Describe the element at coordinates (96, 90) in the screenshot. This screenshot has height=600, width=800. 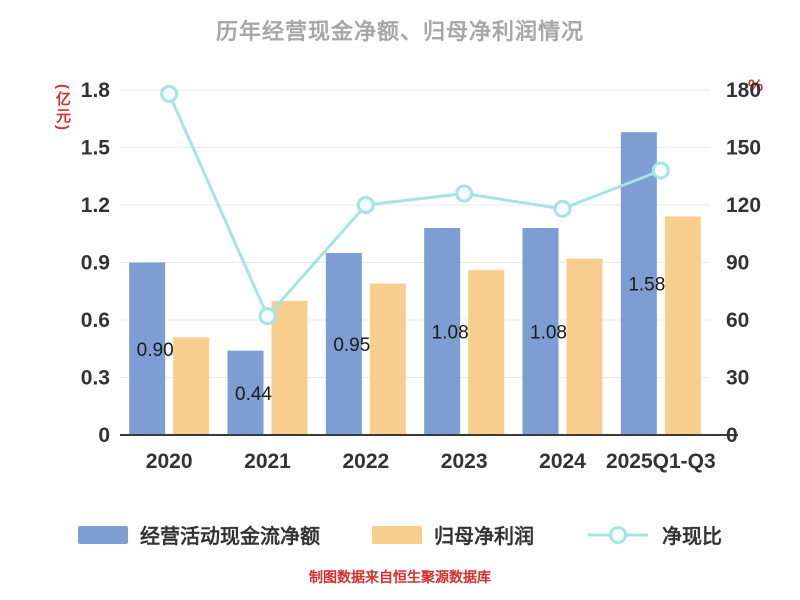
I see `left-axis-tick: 1.8` at that location.